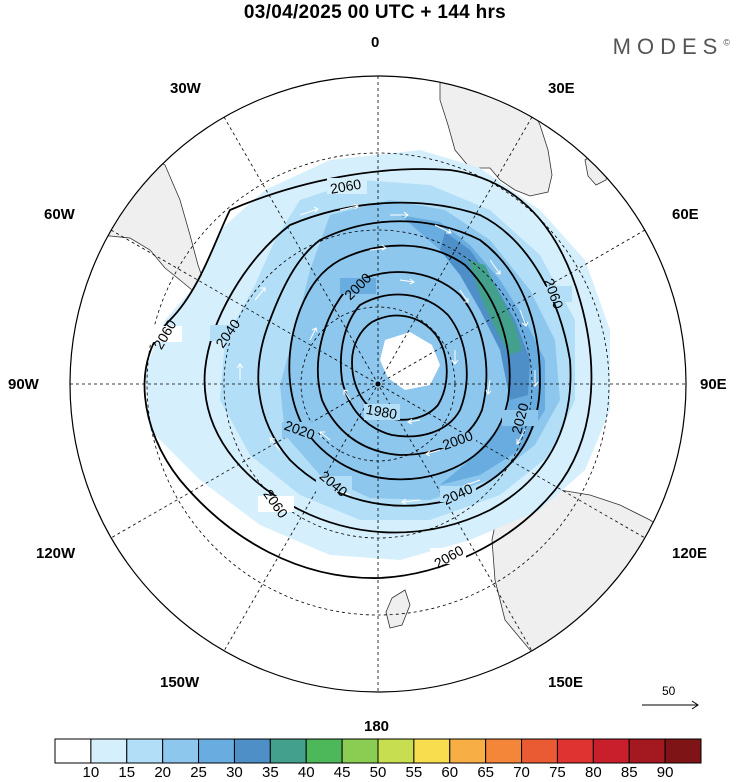 The height and width of the screenshot is (782, 750). What do you see at coordinates (375, 42) in the screenshot?
I see `lon-label-0: 0` at bounding box center [375, 42].